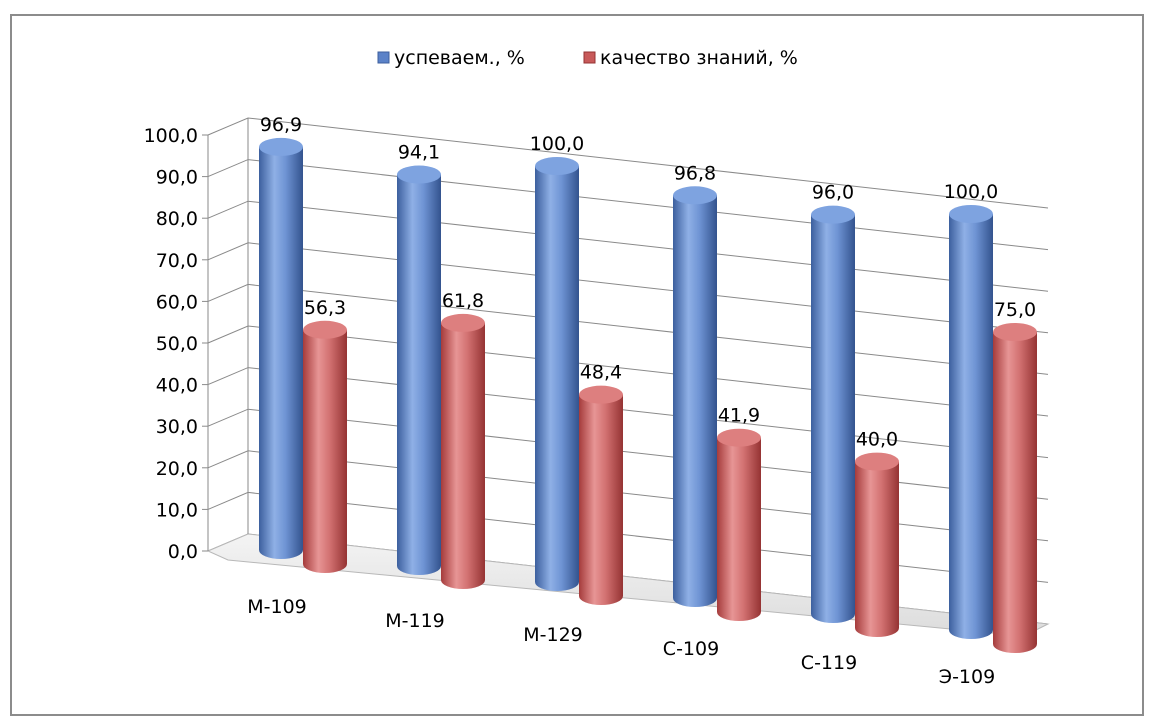 This screenshot has height=720, width=1156. I want to click on x-tick-label: М-119, so click(415, 621).